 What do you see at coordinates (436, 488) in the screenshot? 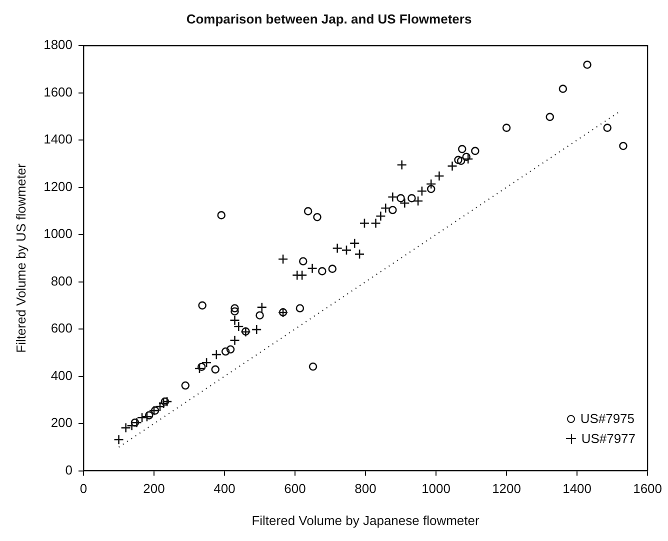
I see `x-tick-label: 1000` at bounding box center [436, 488].